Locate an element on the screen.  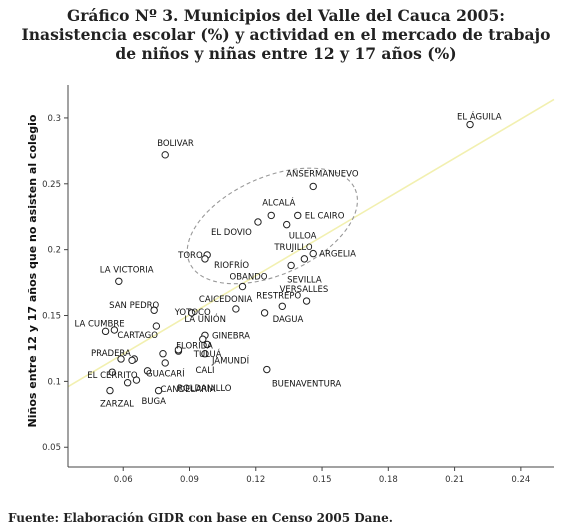
point-label: CAICEDONIA is located at coordinates (226, 300).